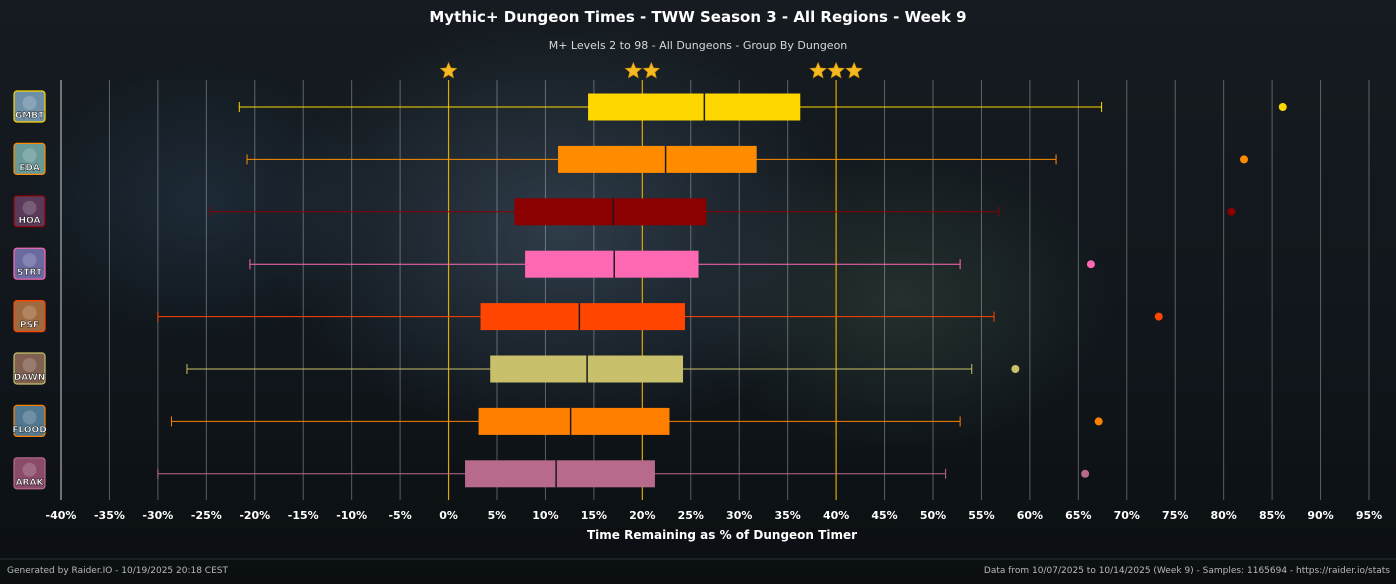 The image size is (1396, 584). What do you see at coordinates (603, 369) in the screenshot?
I see `box-dawn` at bounding box center [603, 369].